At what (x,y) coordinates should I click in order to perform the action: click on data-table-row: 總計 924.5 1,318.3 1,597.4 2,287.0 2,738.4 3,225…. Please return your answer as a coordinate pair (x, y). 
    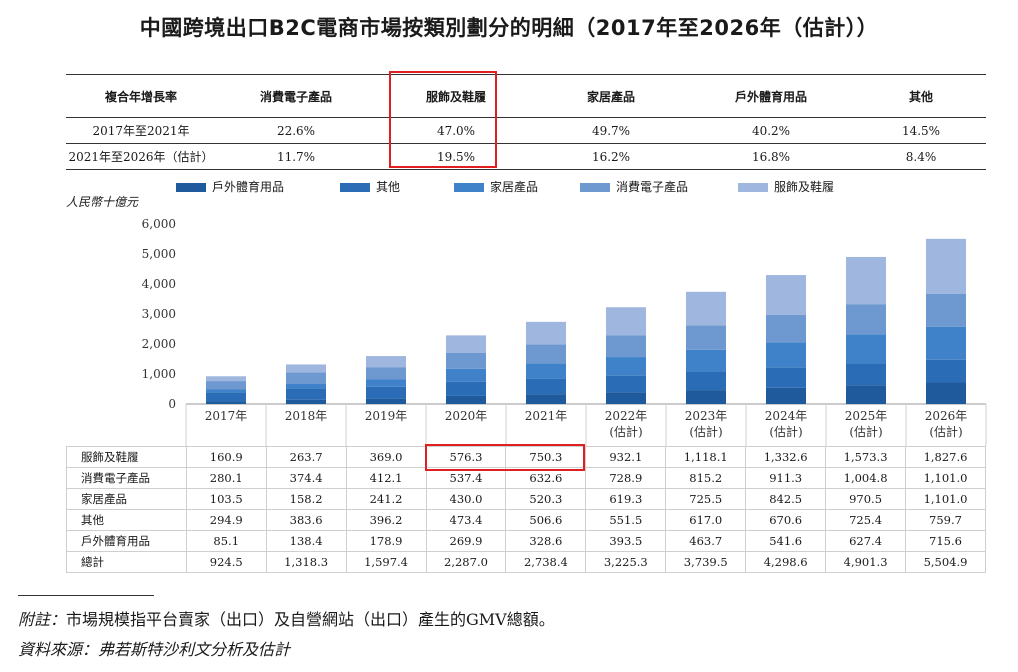
    Looking at the image, I should click on (526, 562).